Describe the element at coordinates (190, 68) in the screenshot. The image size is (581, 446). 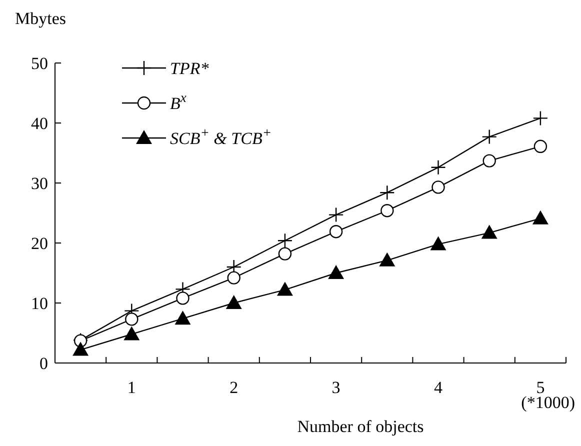
I see `legend-label: TPR*` at that location.